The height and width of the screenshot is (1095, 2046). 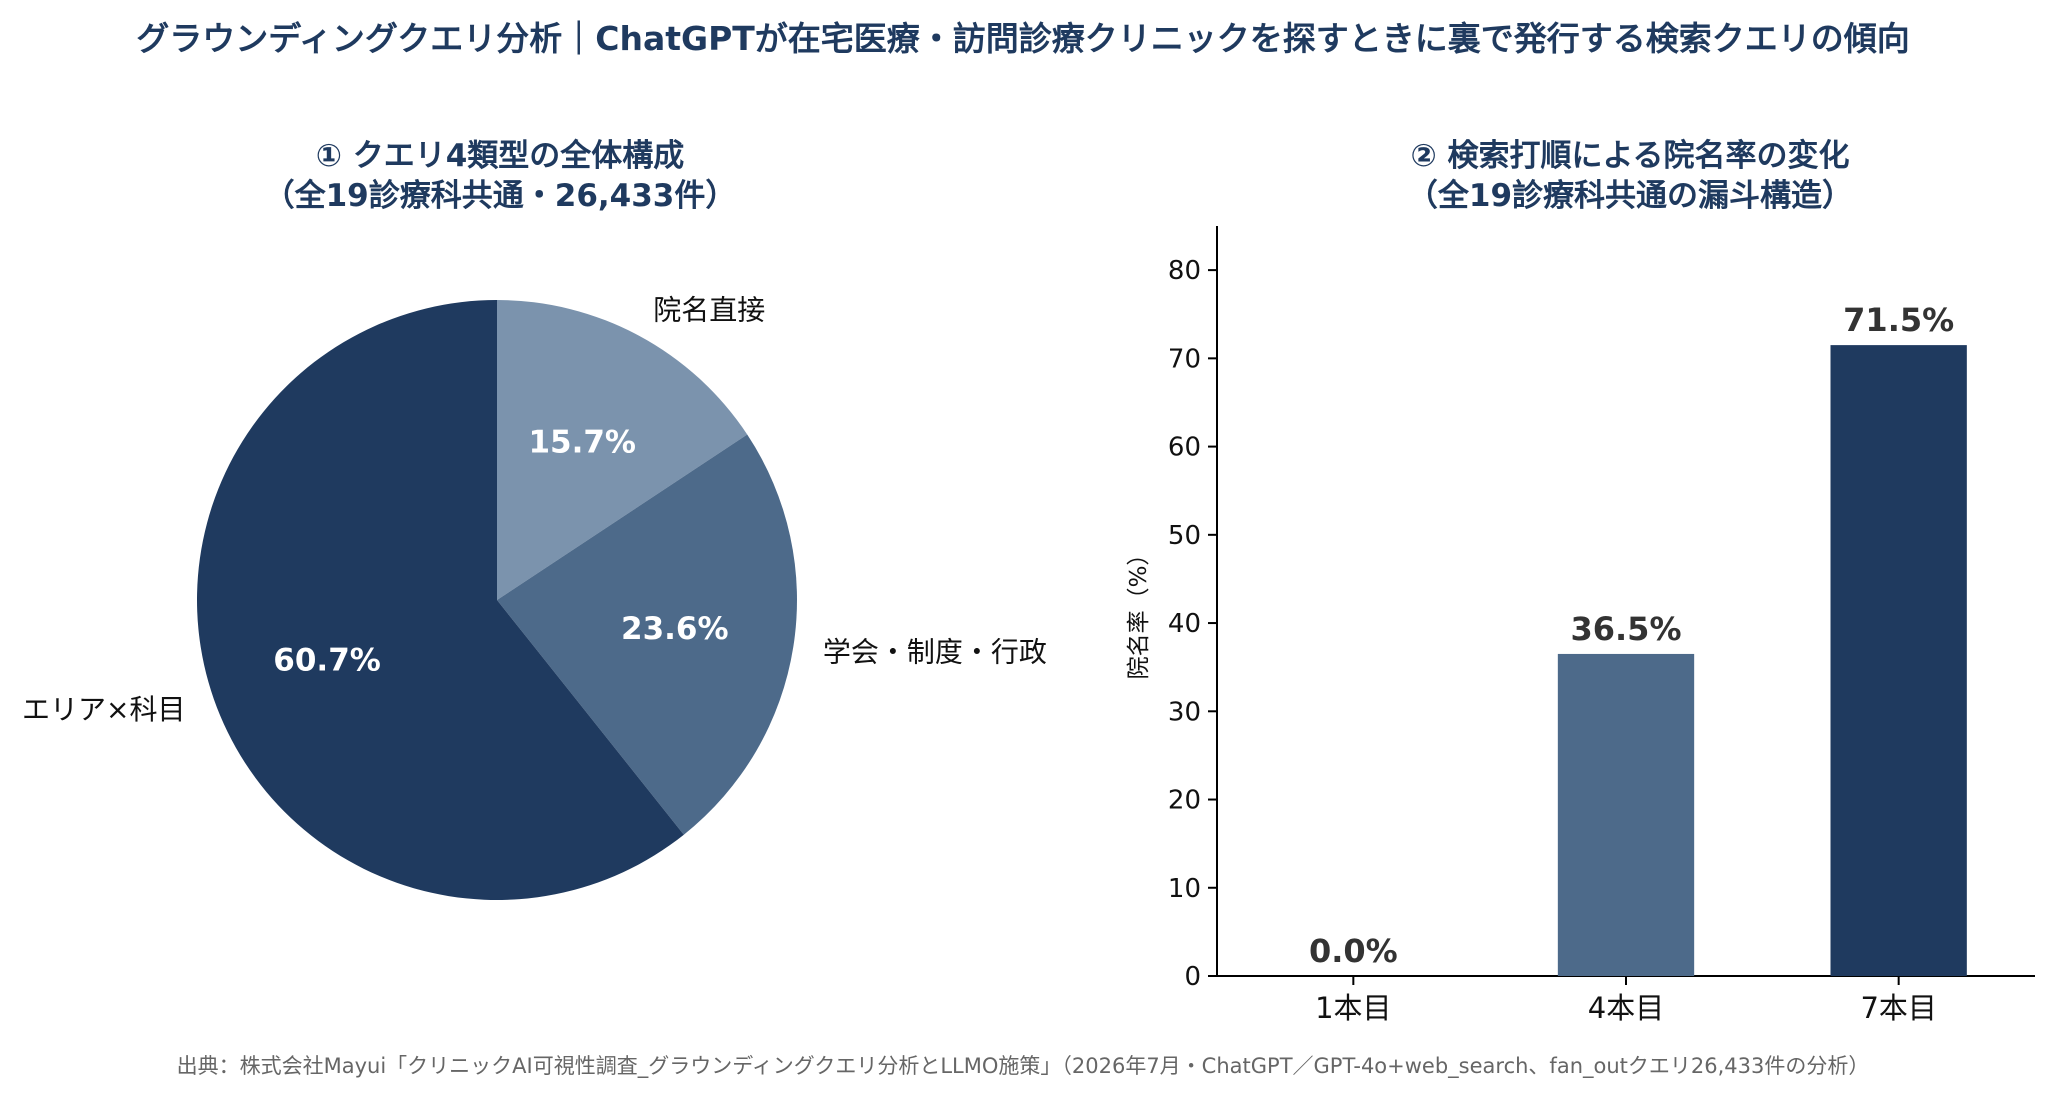 I want to click on pie-category-label-2: エリア×科目, so click(x=103, y=709).